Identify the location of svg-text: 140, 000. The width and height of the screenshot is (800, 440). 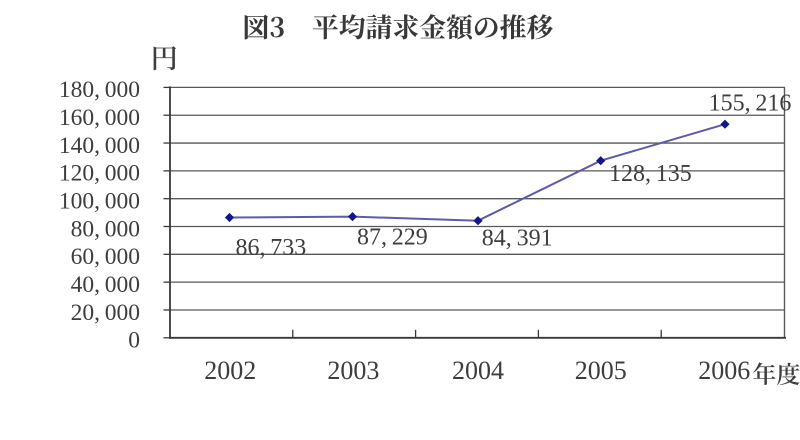
(99, 146).